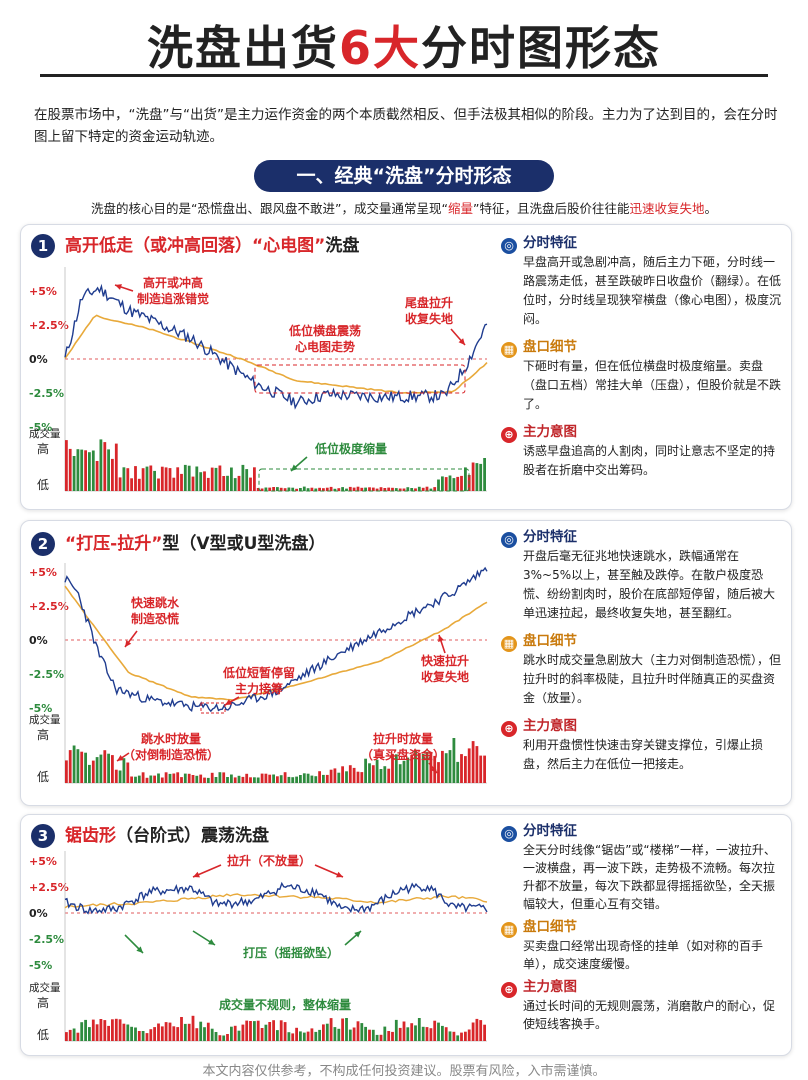 The width and height of the screenshot is (808, 1080). What do you see at coordinates (43, 1035) in the screenshot?
I see `volume-low-label: 低` at bounding box center [43, 1035].